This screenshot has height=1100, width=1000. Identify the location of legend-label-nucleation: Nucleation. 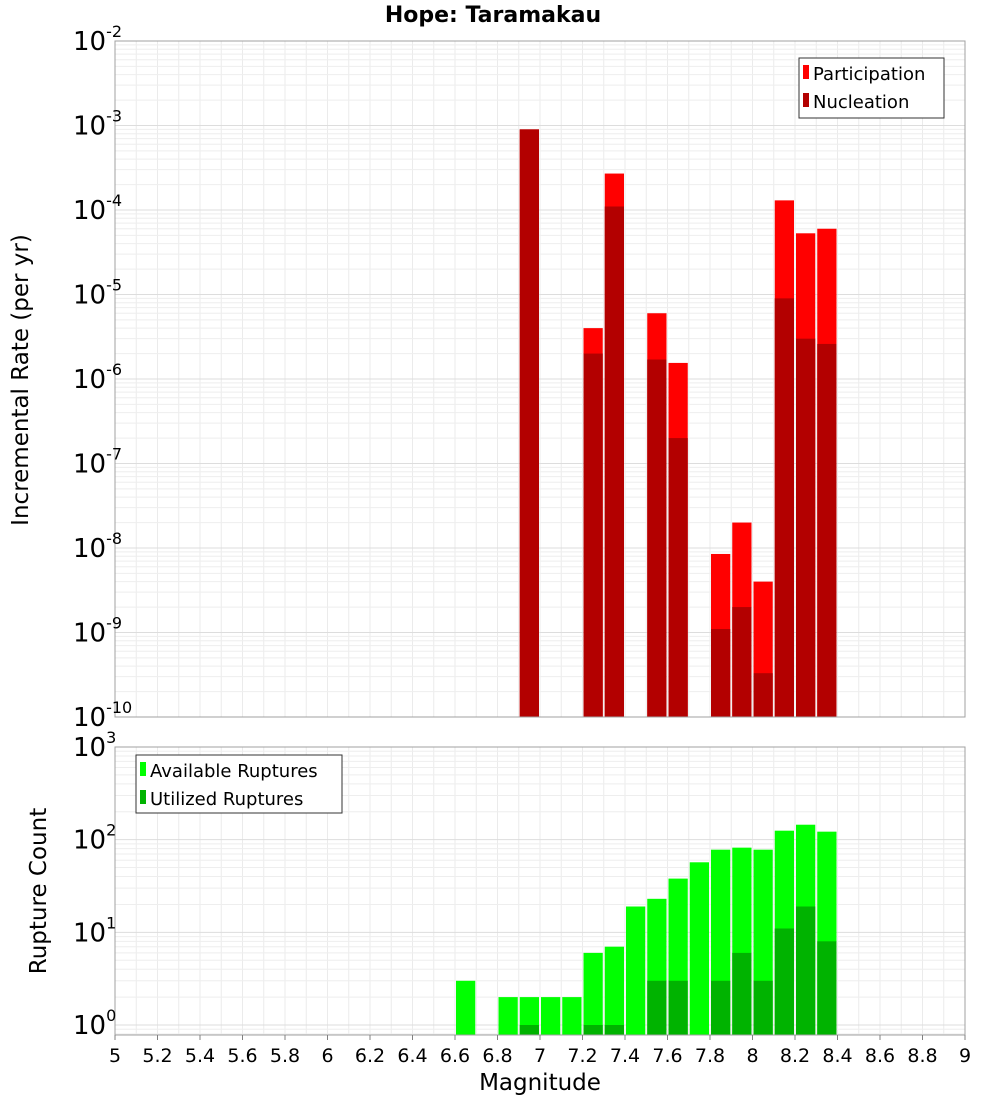
(861, 102).